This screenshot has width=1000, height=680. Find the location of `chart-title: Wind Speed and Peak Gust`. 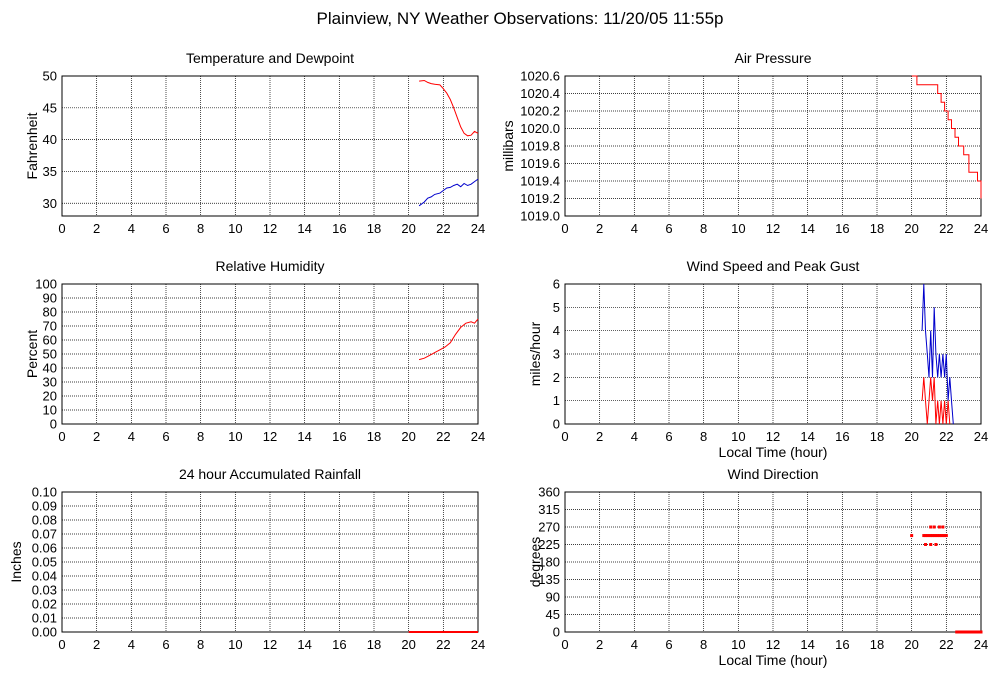

chart-title: Wind Speed and Peak Gust is located at coordinates (773, 266).